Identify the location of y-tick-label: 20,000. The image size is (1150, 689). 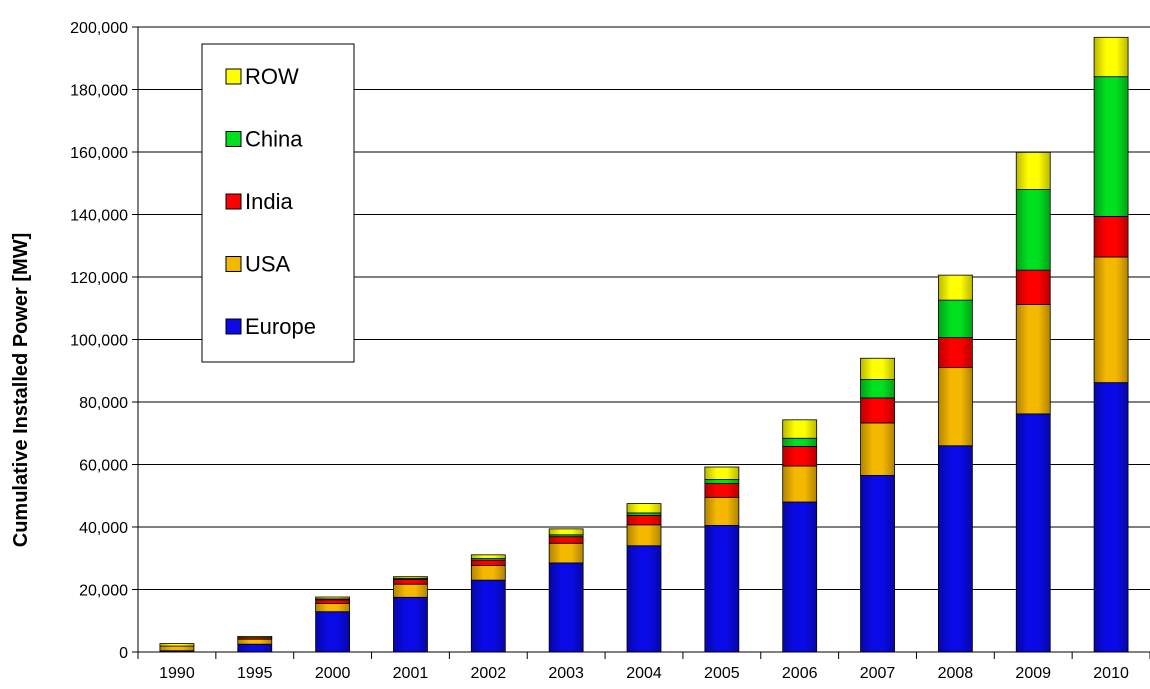
(103, 591).